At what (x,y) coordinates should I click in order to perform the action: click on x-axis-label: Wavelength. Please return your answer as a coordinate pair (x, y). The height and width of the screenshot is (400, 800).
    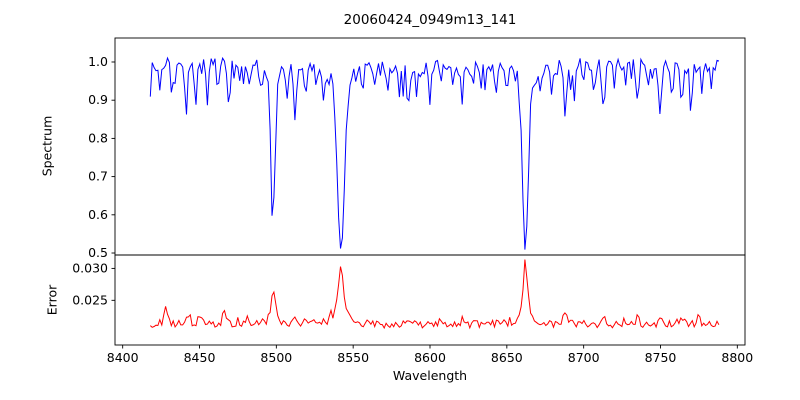
    Looking at the image, I should click on (430, 375).